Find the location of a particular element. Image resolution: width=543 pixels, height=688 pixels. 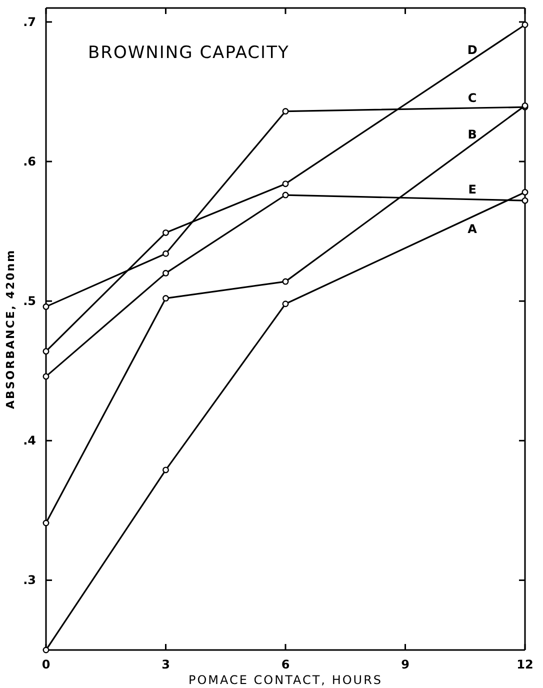

series-label: A is located at coordinates (473, 229).